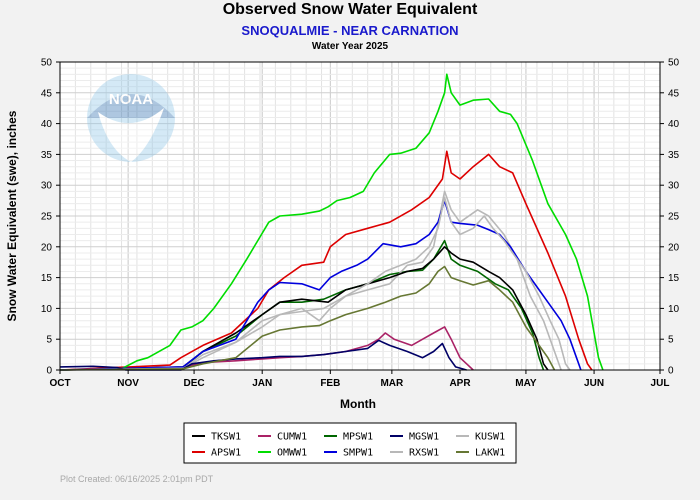  What do you see at coordinates (350, 46) in the screenshot?
I see `chart-subtitle-year: Water Year 2025` at bounding box center [350, 46].